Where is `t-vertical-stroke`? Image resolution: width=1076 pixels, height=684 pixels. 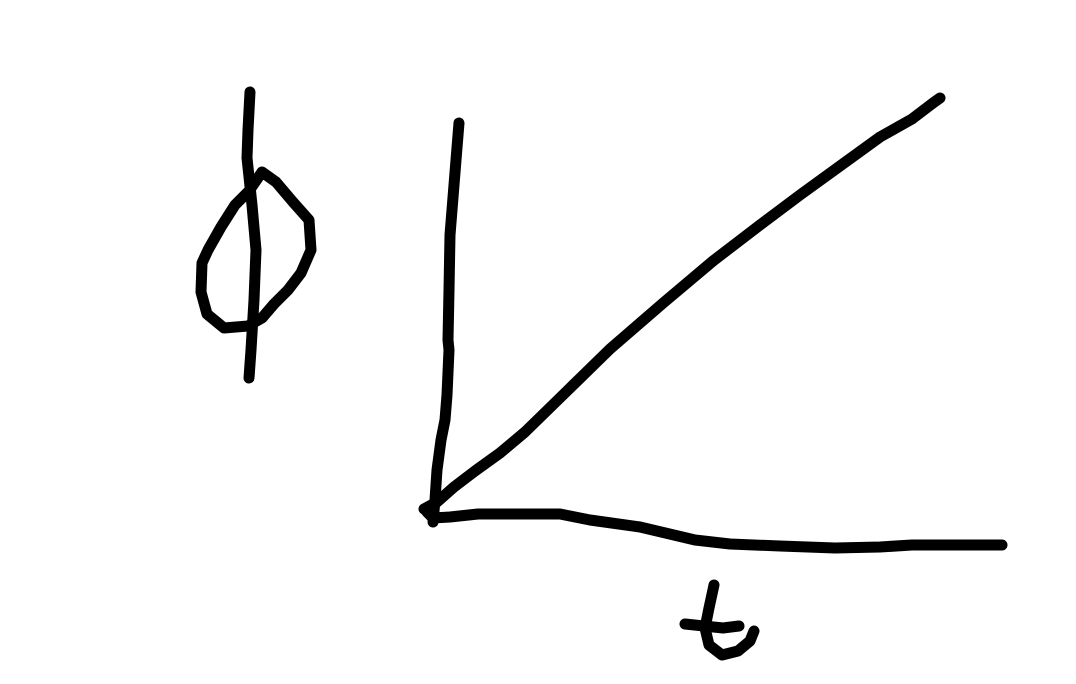
t-vertical-stroke is located at coordinates (729, 620).